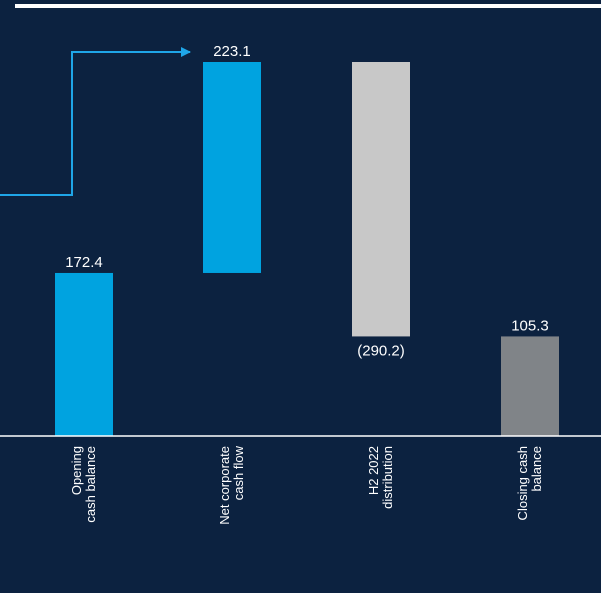 This screenshot has width=601, height=593. What do you see at coordinates (308, 6) in the screenshot?
I see `top-border-line` at bounding box center [308, 6].